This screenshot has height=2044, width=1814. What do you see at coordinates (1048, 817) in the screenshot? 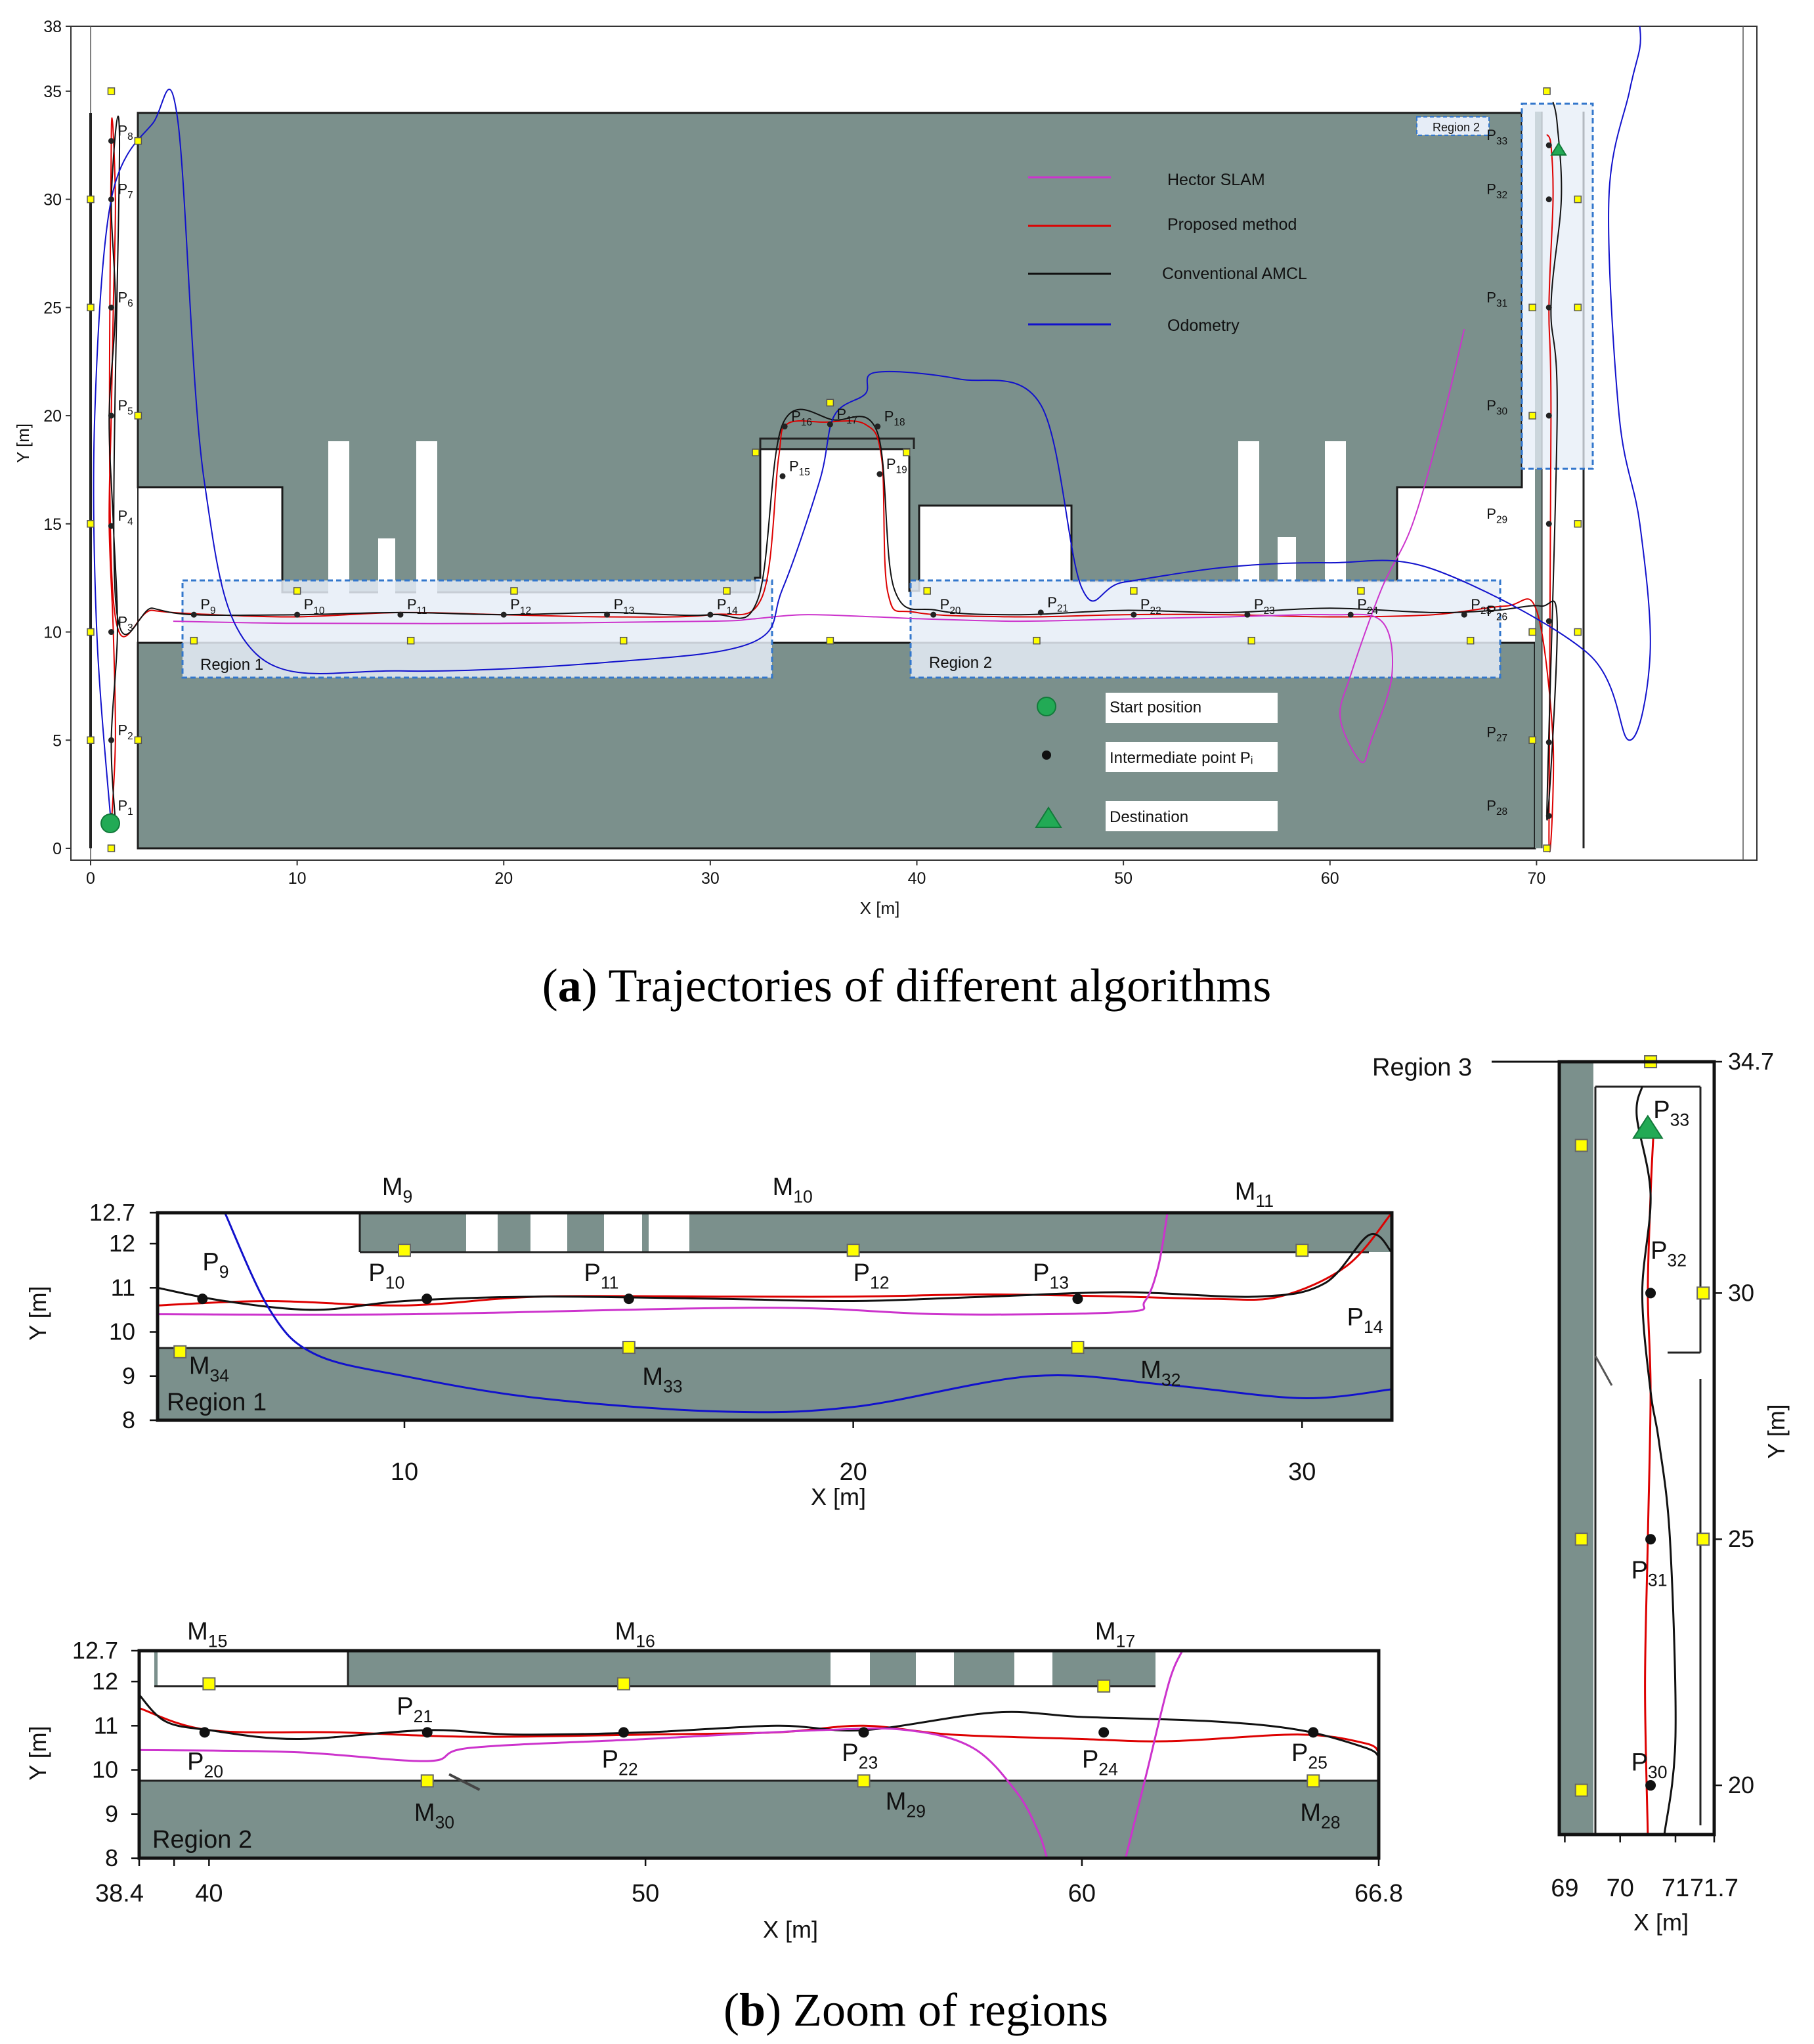
I see `legend-destination-icon` at bounding box center [1048, 817].